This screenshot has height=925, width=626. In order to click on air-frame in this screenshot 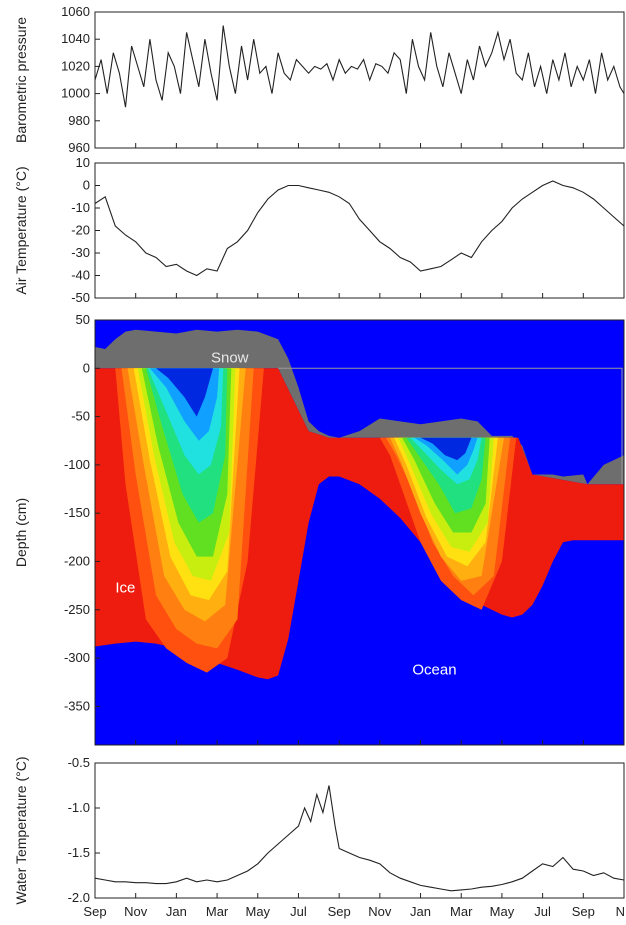, I will do `click(359, 230)`.